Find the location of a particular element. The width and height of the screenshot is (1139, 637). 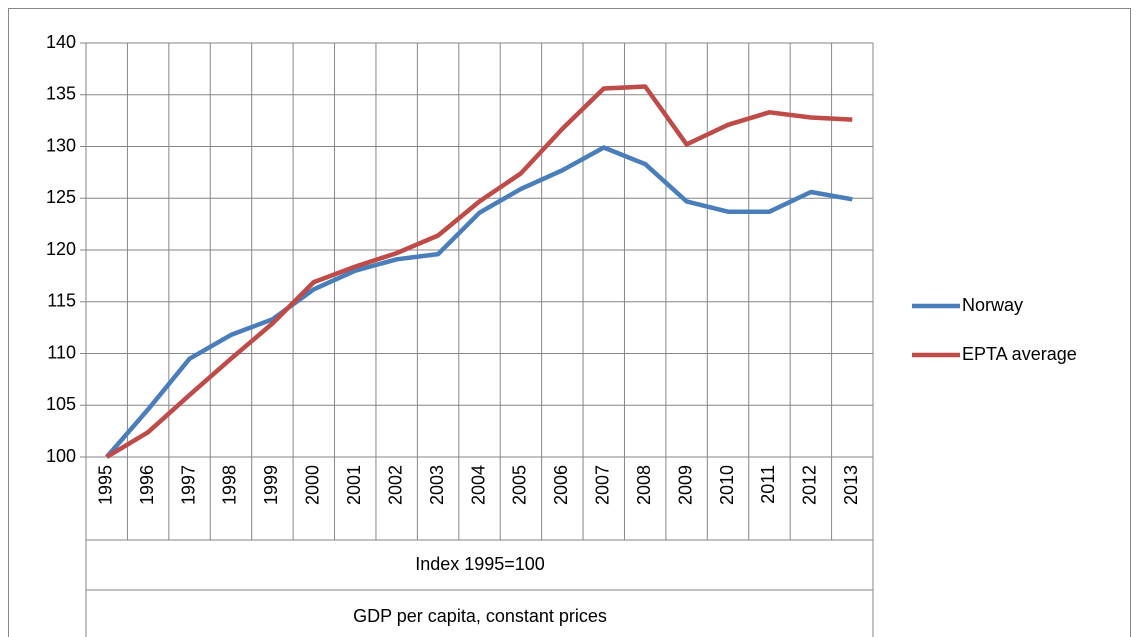

y-tick-label: 120 is located at coordinates (61, 249).